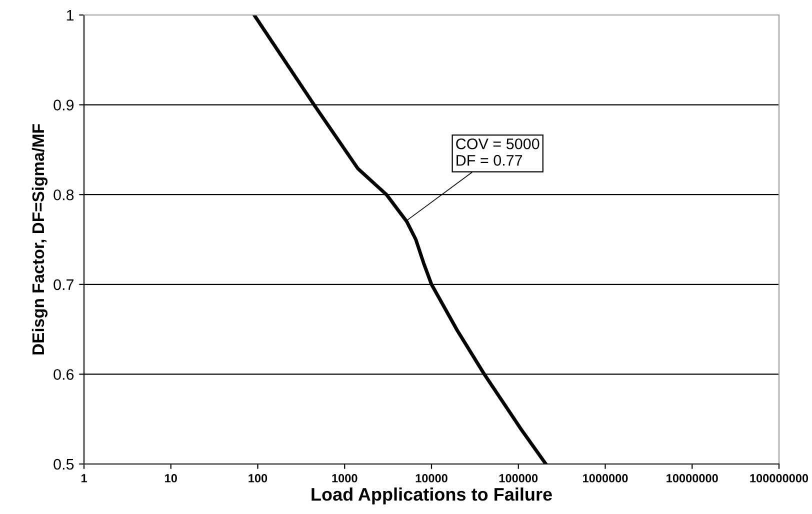 The height and width of the screenshot is (514, 812). I want to click on y-axis-title: DEisgn Factor, DF=Sigma/MF, so click(40, 239).